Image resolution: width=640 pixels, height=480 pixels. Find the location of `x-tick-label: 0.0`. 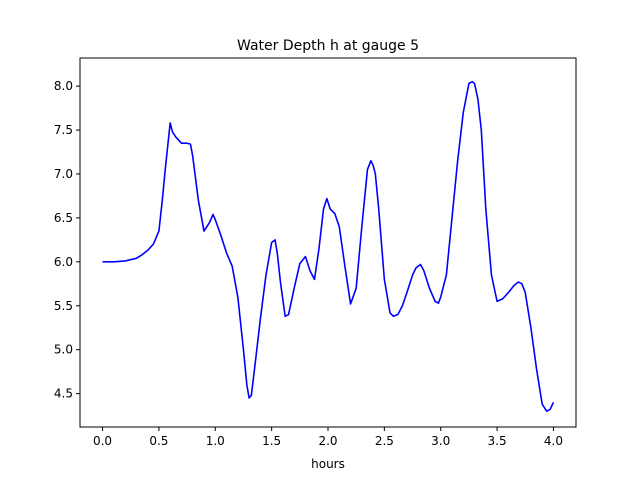

x-tick-label: 0.0 is located at coordinates (102, 441).